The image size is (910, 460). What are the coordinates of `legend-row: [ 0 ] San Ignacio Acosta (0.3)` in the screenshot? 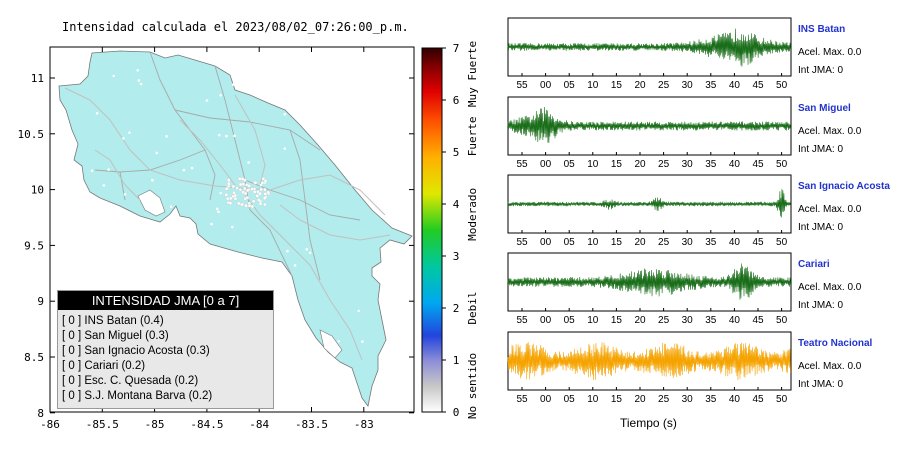 It's located at (136, 351).